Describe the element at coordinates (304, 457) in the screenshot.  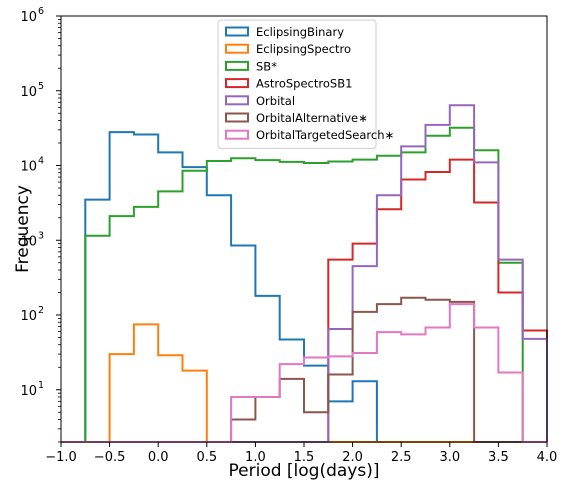
I see `x-tick-label: 1.5` at that location.